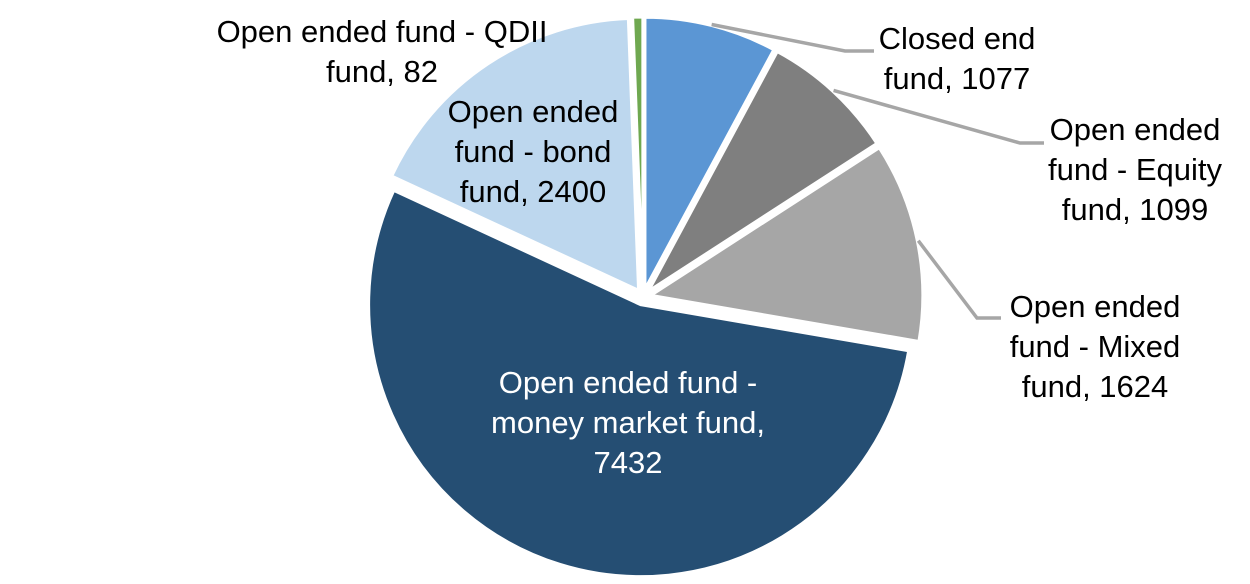  Describe the element at coordinates (938, 116) in the screenshot. I see `leader-line-open-ended-equity-fund` at that location.